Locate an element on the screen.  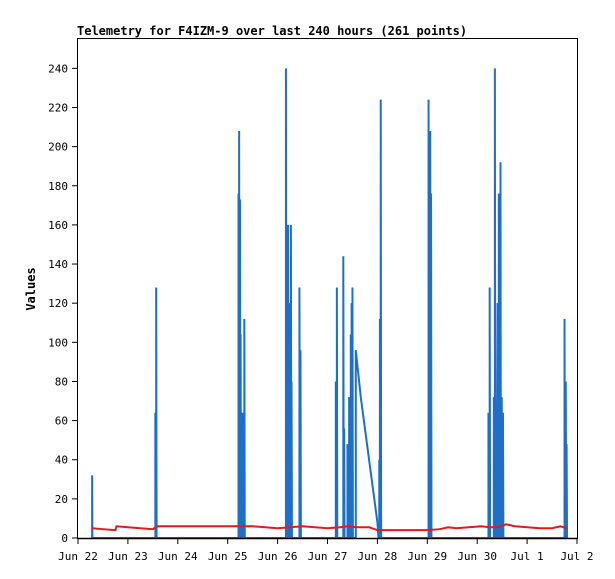
y-tick-label: 80 is located at coordinates (61, 381).